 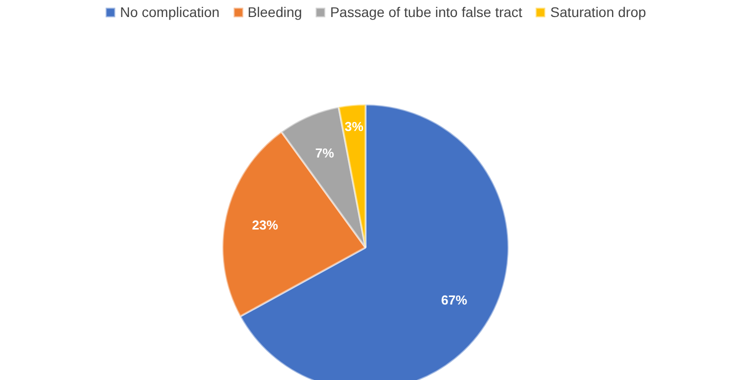 What do you see at coordinates (275, 12) in the screenshot?
I see `legend-label: Bleeding` at bounding box center [275, 12].